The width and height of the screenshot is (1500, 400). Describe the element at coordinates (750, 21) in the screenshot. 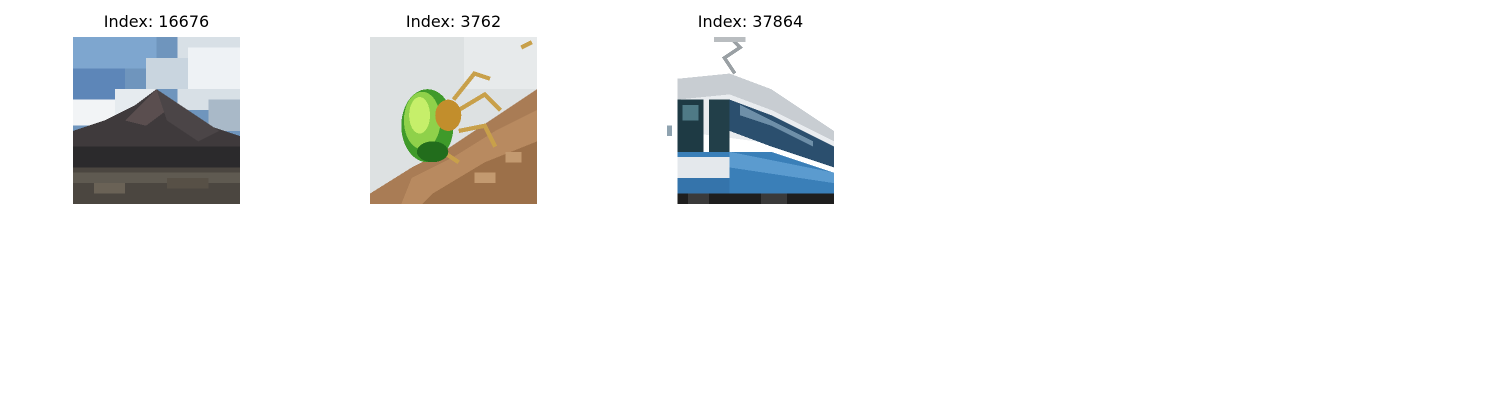

I see `panel-title: Index: 37864` at that location.